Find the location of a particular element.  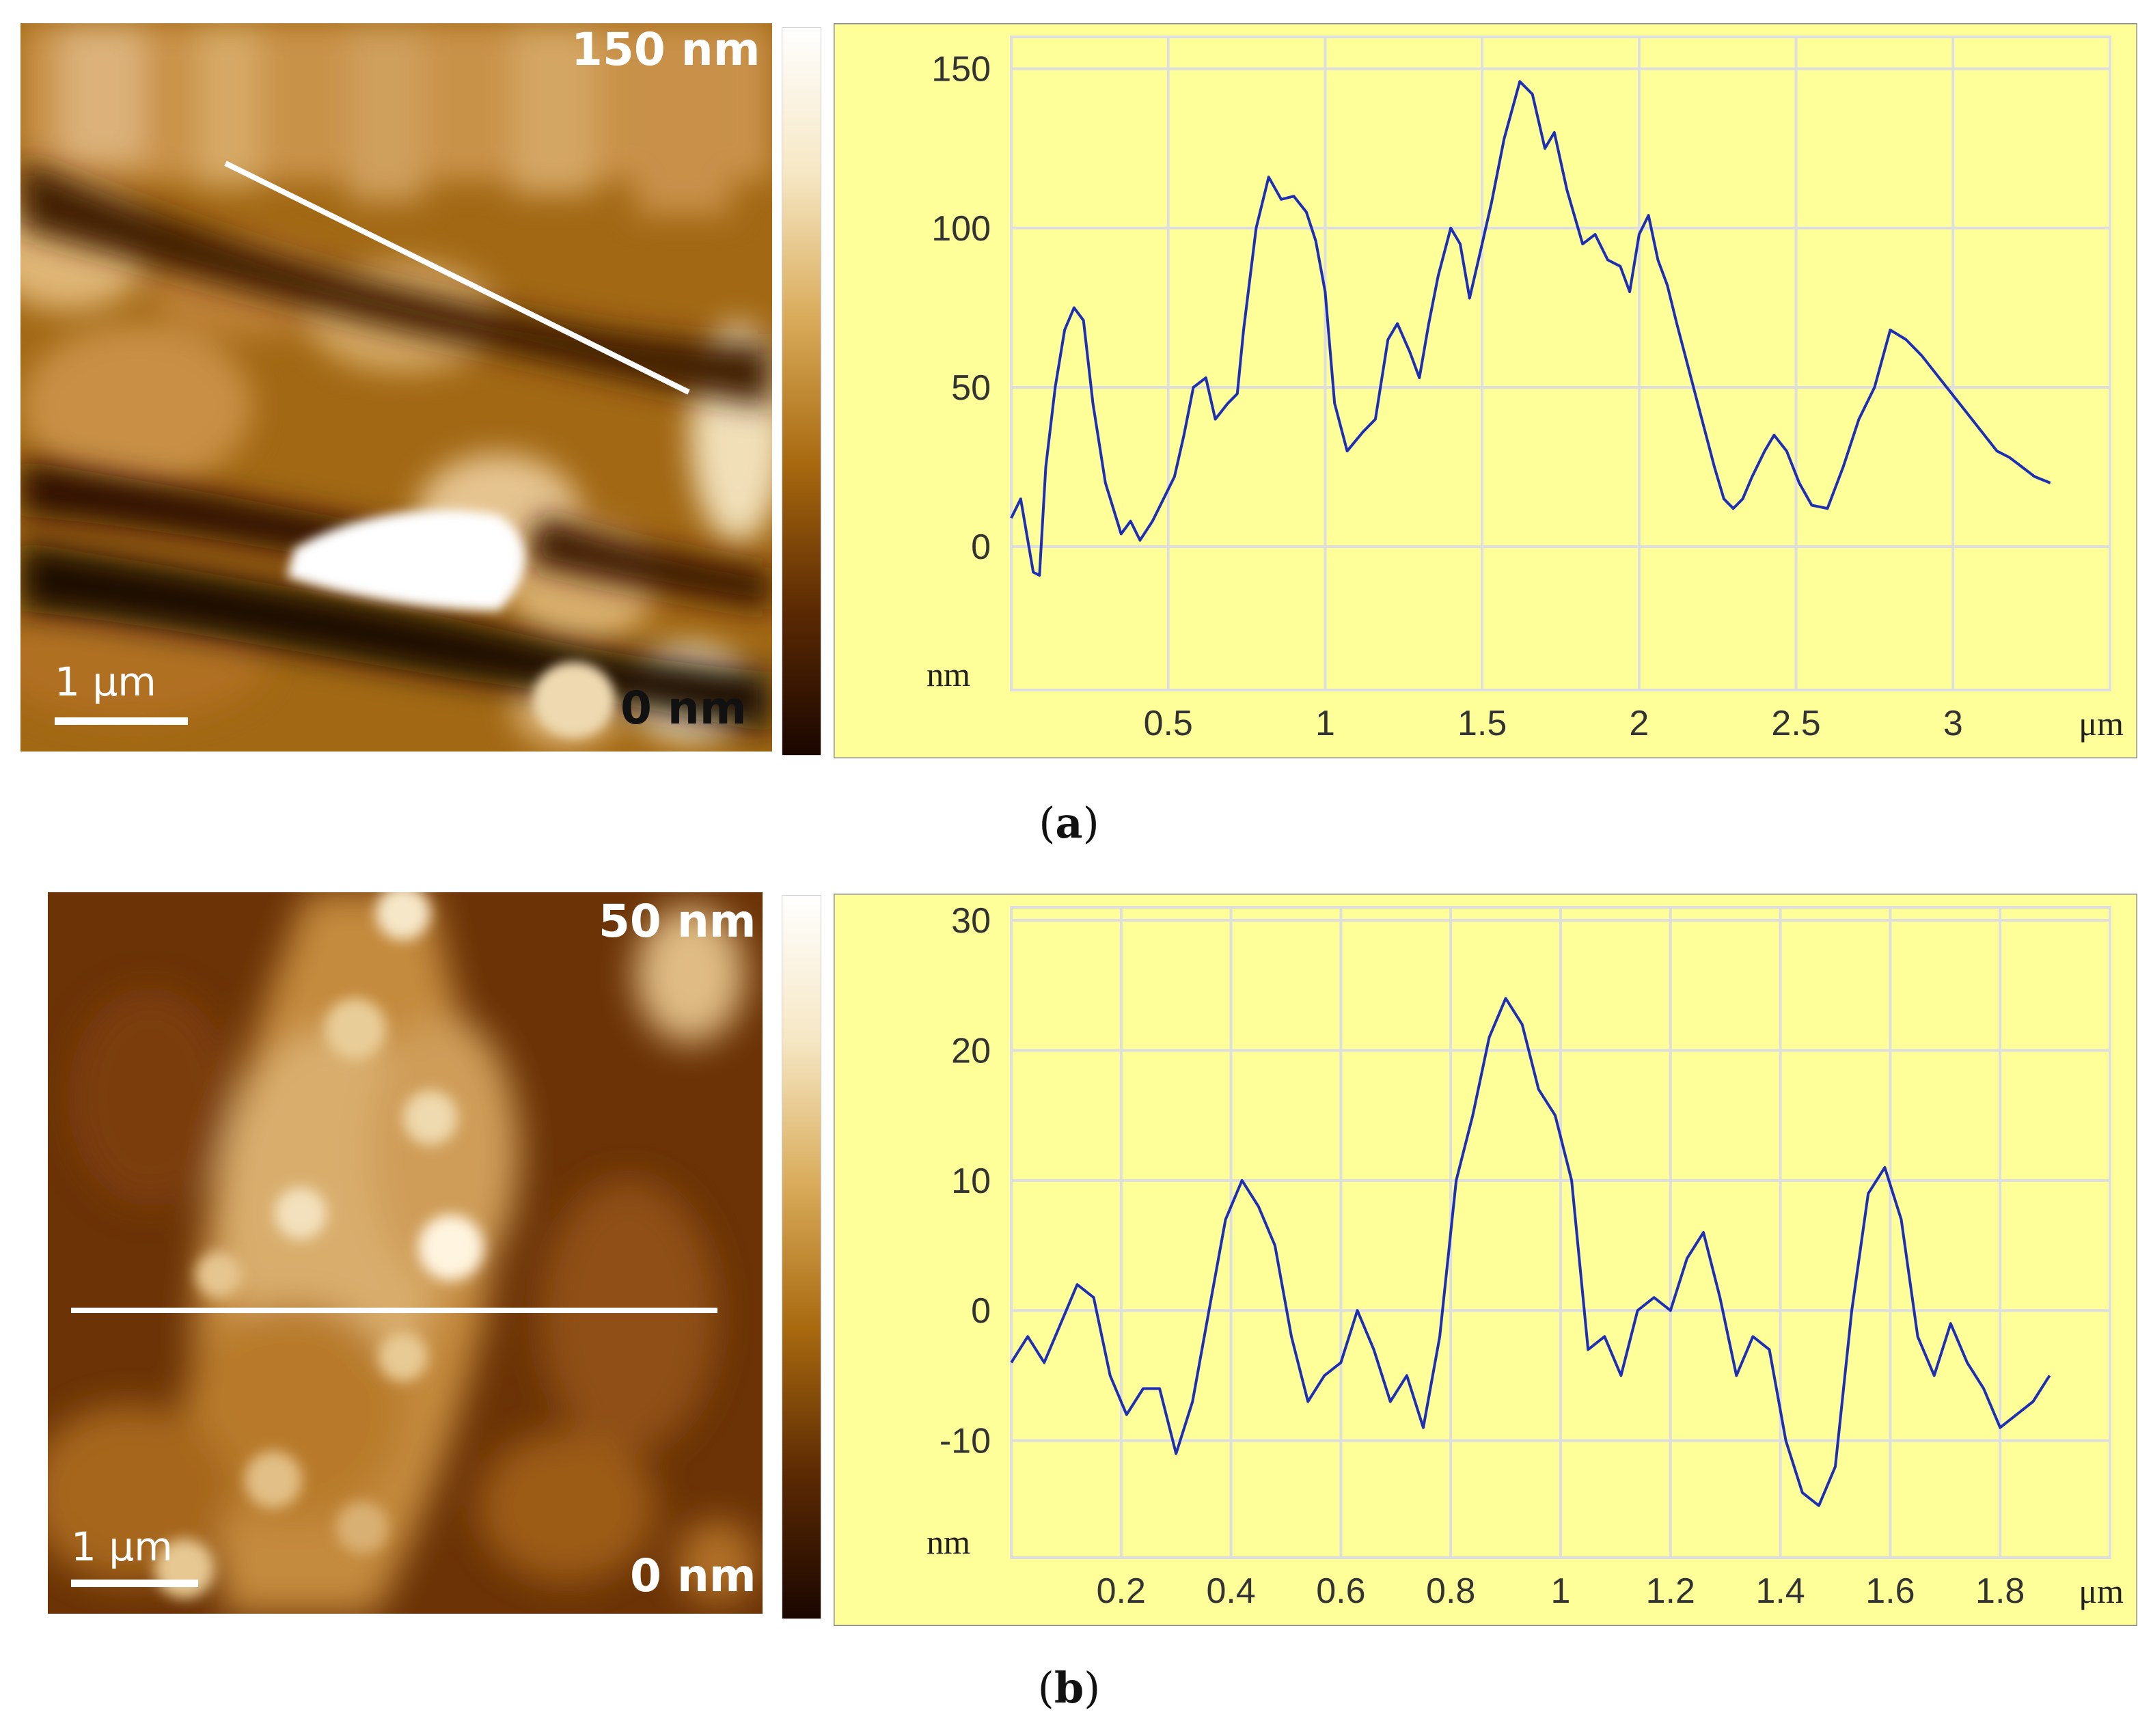

y-tick-label-a: 0 is located at coordinates (981, 547).